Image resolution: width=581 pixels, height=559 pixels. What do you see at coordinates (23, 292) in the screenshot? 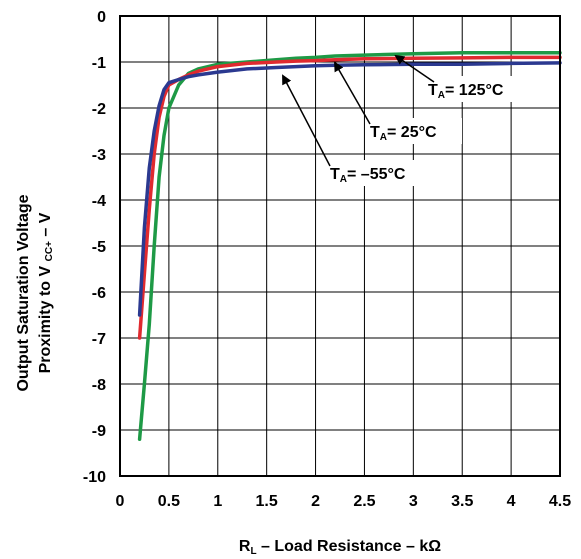
I see `y-axis-title-line1: Output Saturation Voltage` at bounding box center [23, 292].